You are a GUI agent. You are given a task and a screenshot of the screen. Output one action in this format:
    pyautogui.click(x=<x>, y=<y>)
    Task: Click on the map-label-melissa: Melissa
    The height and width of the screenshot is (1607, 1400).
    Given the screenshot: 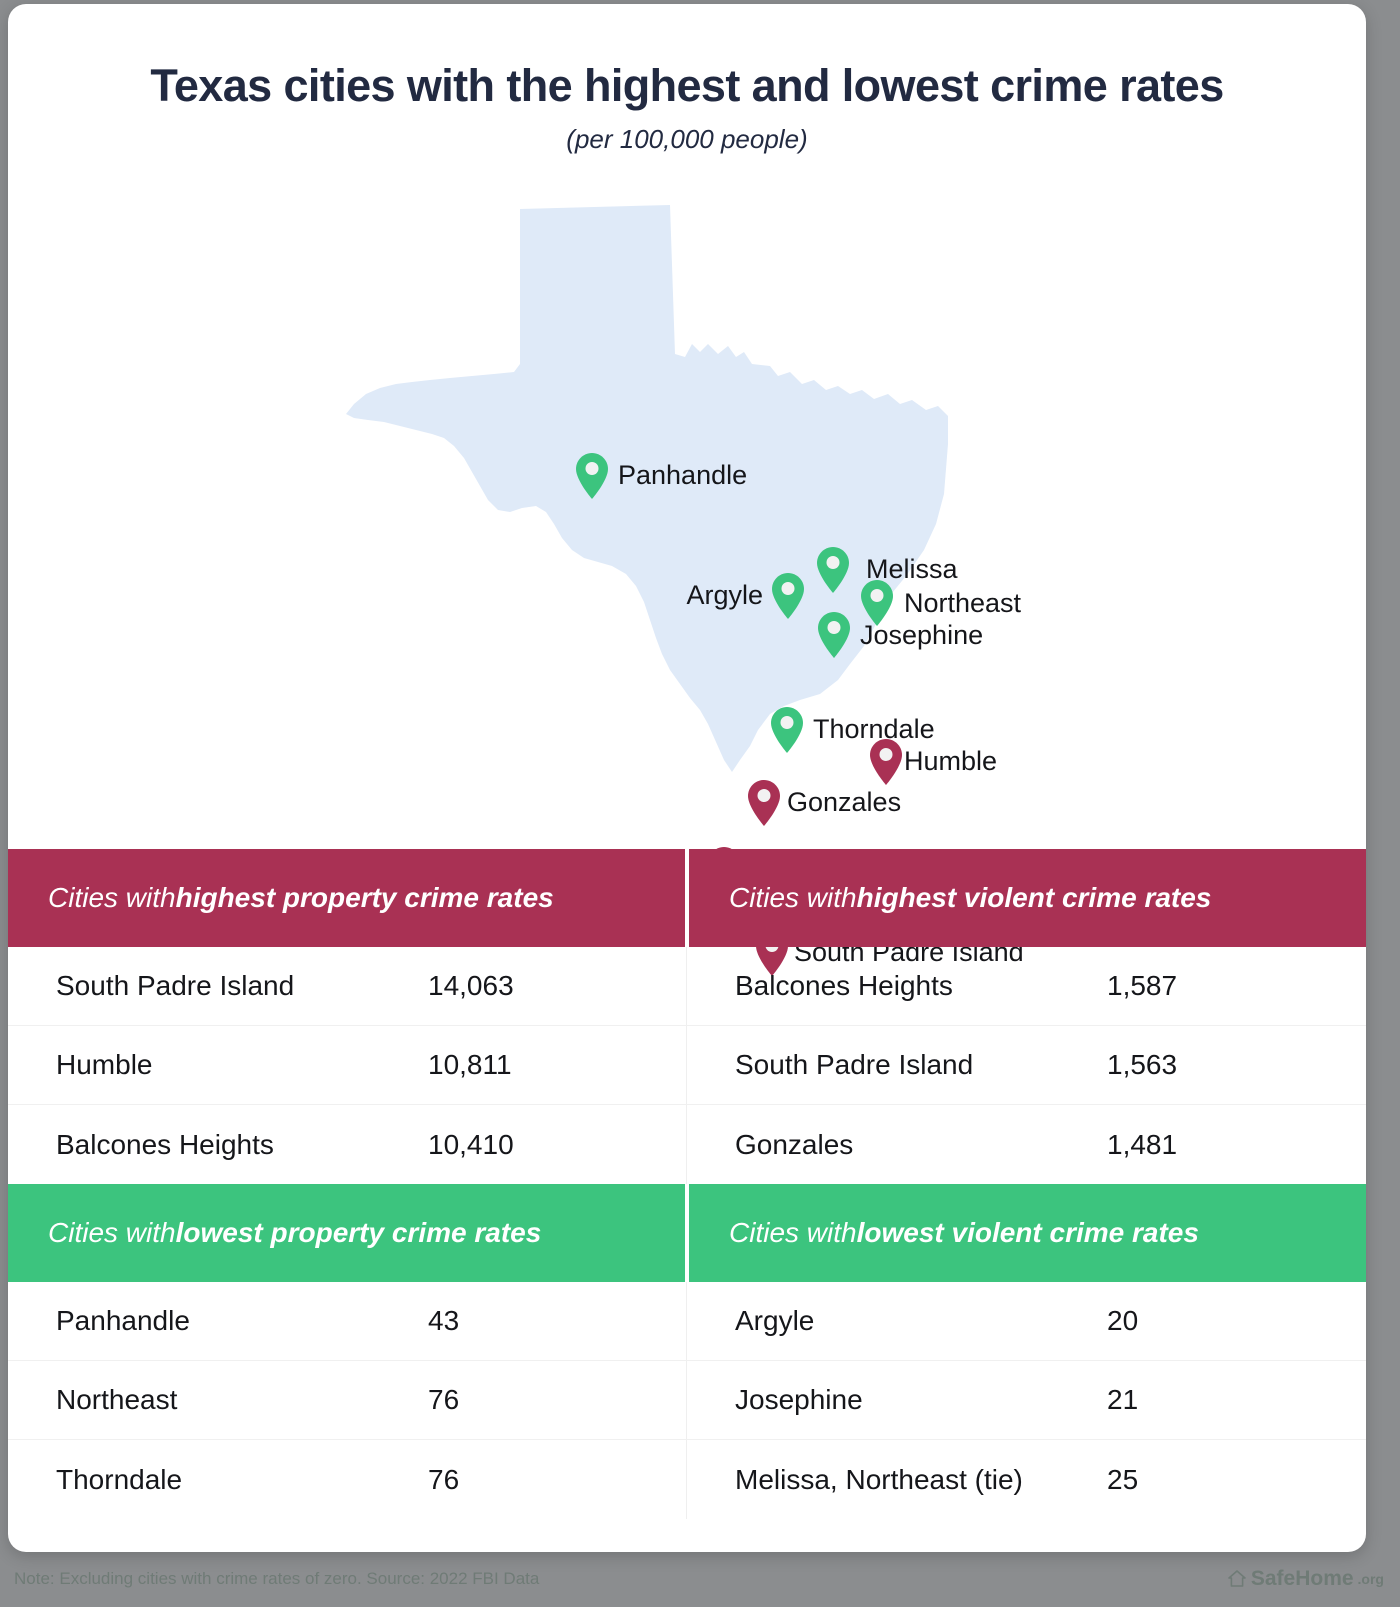 What is the action you would take?
    pyautogui.click(x=912, y=569)
    